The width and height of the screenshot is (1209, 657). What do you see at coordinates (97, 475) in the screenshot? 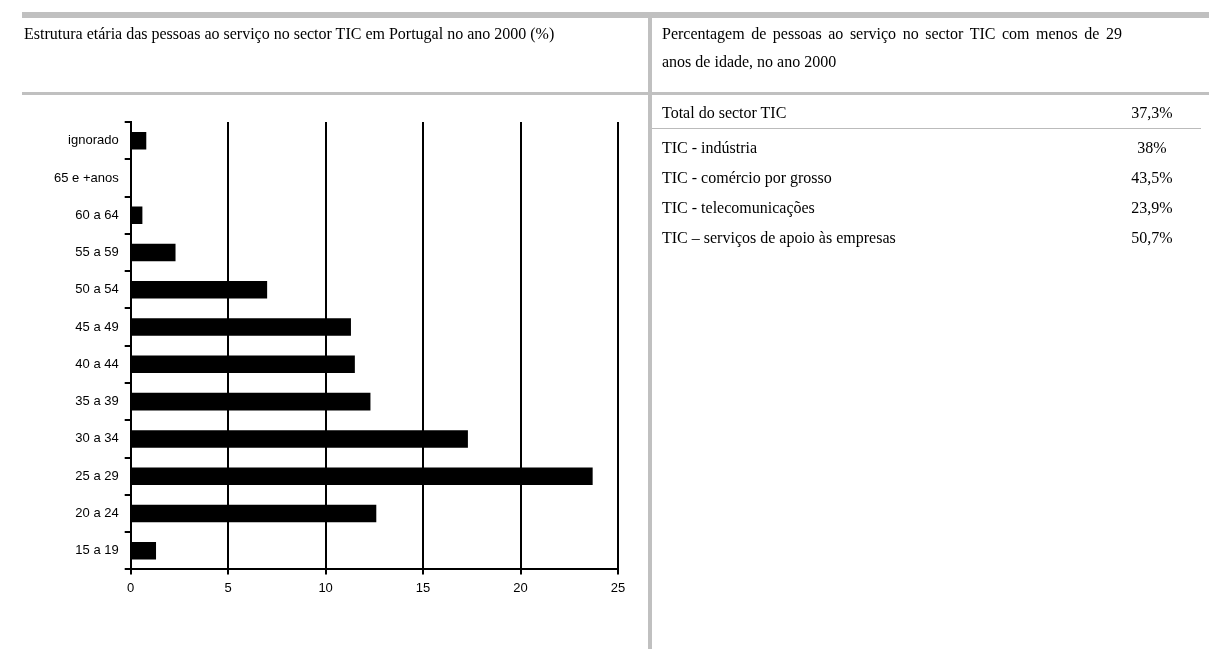
I see `y-tick-label: 25 a 29` at bounding box center [97, 475].